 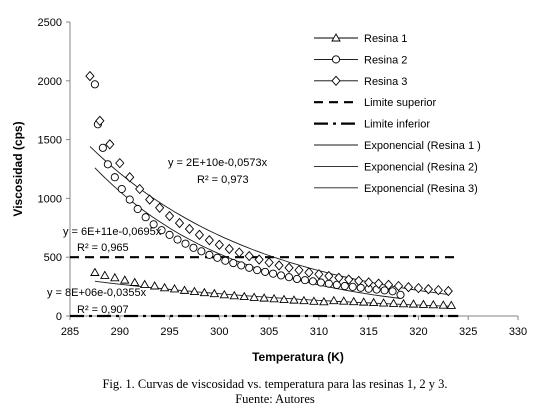 What do you see at coordinates (421, 189) in the screenshot?
I see `legend-label: Exponencial (Resina 3)` at bounding box center [421, 189].